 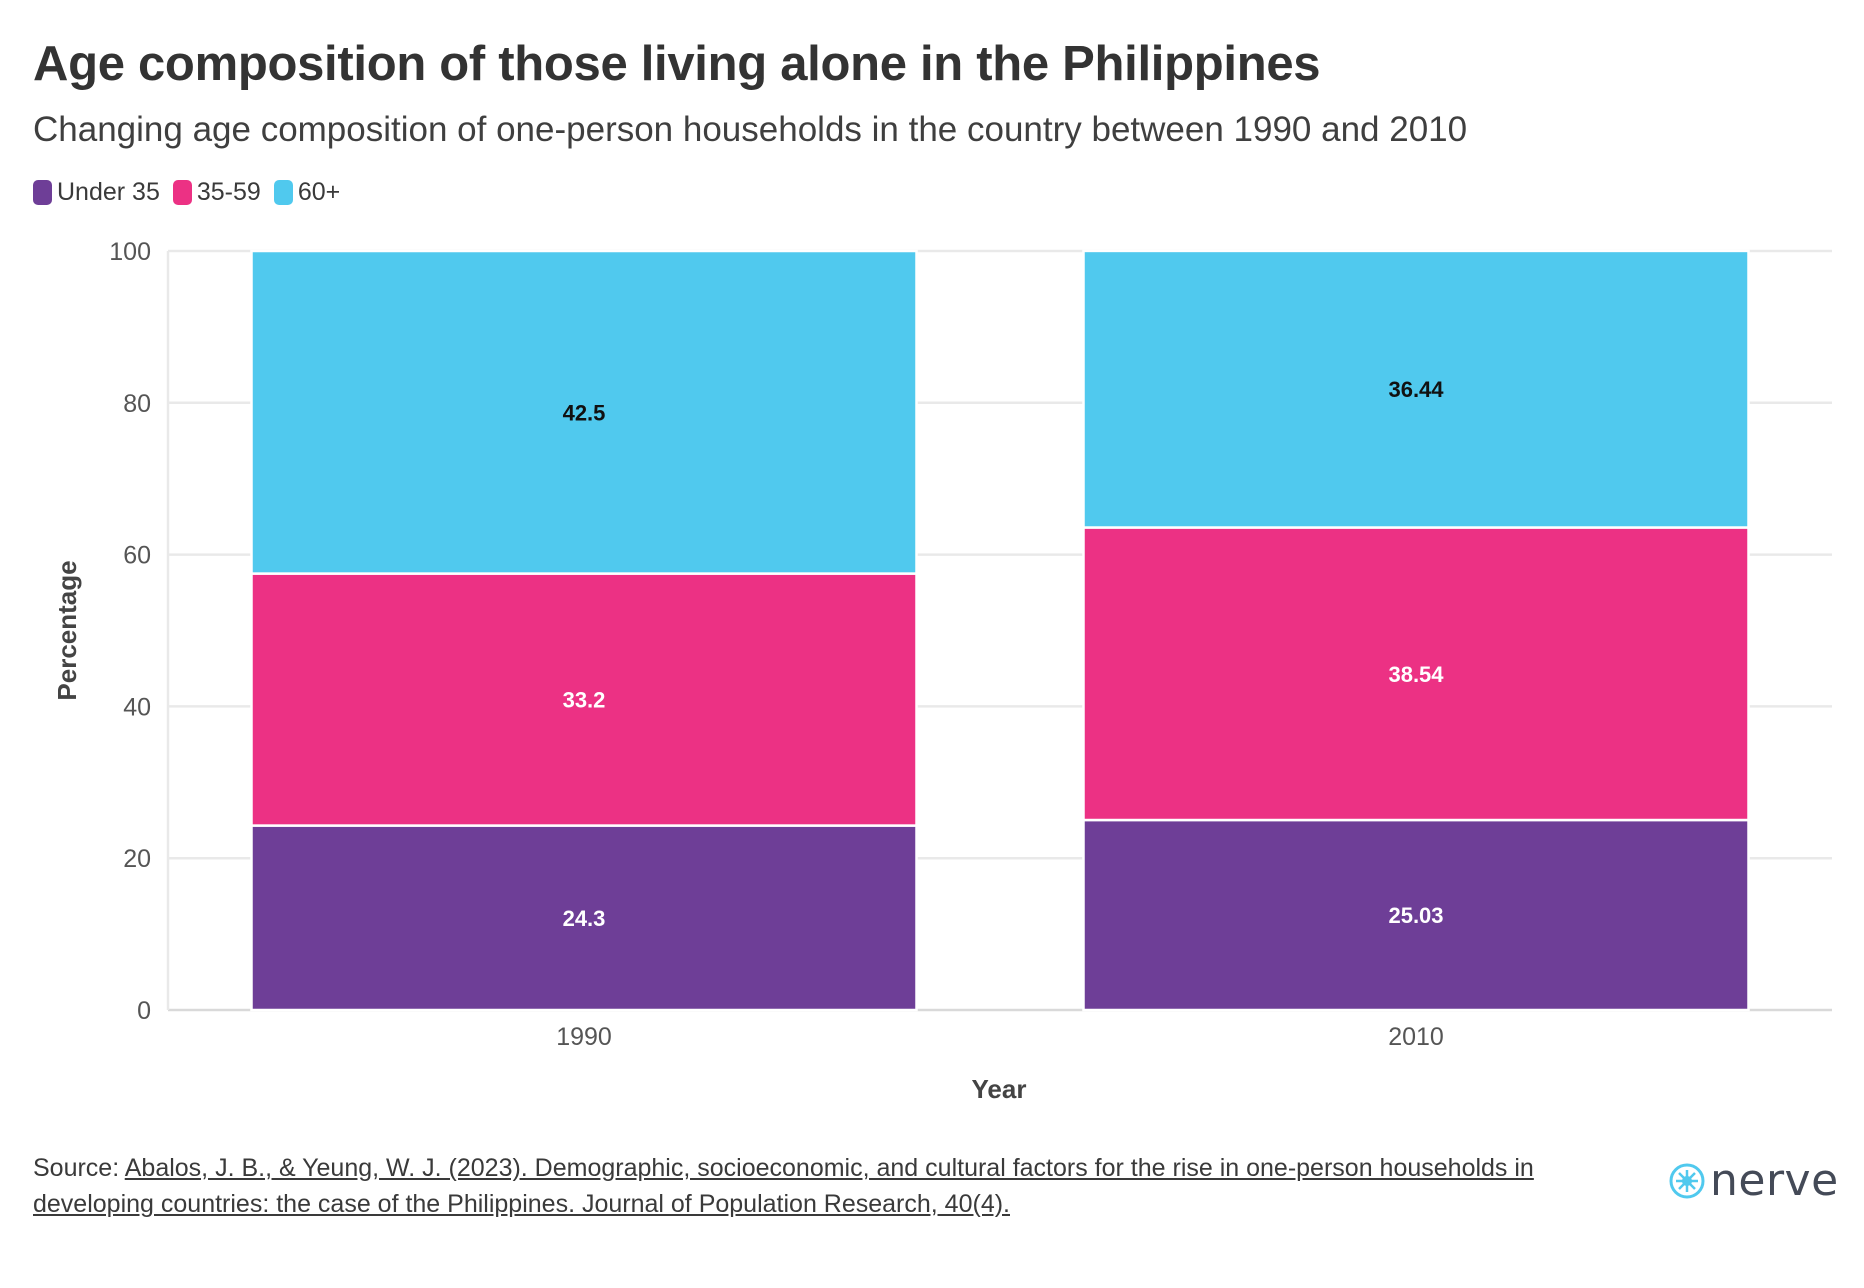 What do you see at coordinates (999, 1089) in the screenshot?
I see `x-axis-title: Year` at bounding box center [999, 1089].